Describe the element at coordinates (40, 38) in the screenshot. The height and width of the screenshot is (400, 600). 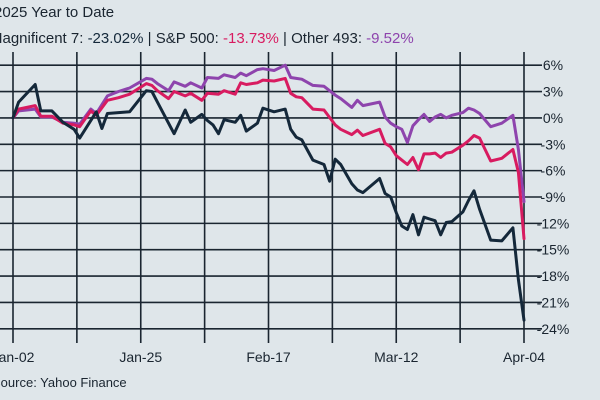
I see `legend-label-magnificent-7: Magnificent 7` at that location.